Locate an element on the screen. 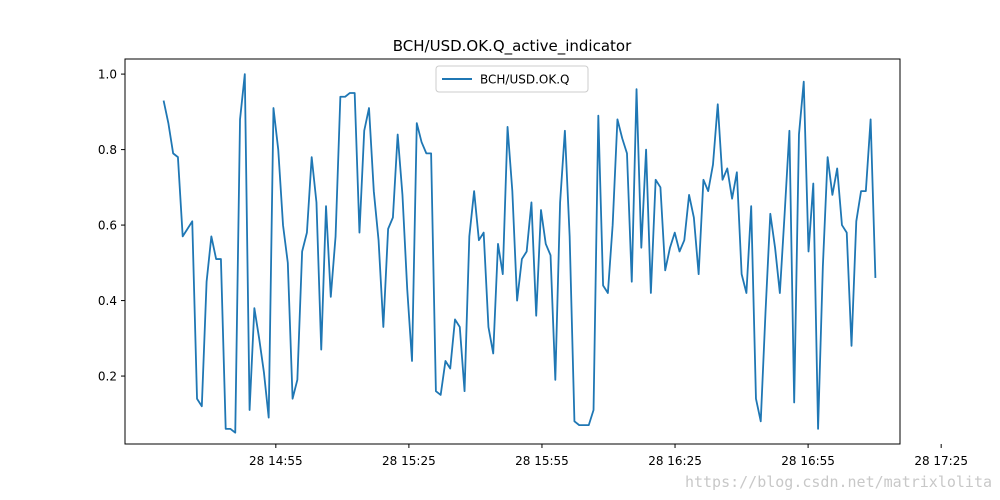 This screenshot has height=500, width=1000. y-tick-label: 0.8 is located at coordinates (107, 150).